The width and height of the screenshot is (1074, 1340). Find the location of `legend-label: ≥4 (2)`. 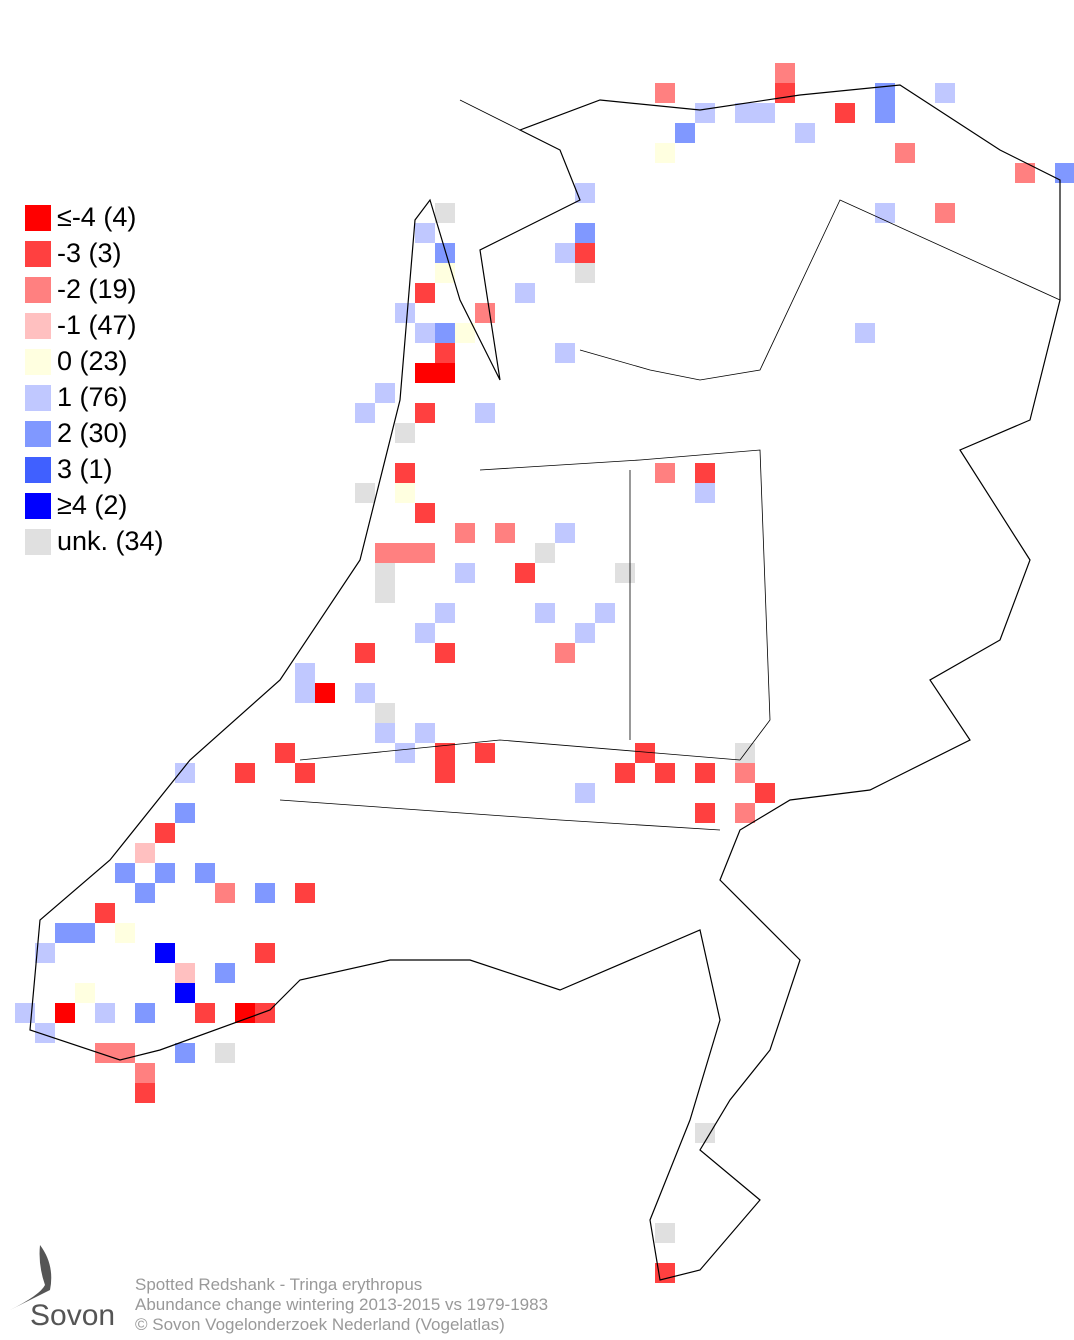

legend-label: ≥4 (2) is located at coordinates (92, 505).